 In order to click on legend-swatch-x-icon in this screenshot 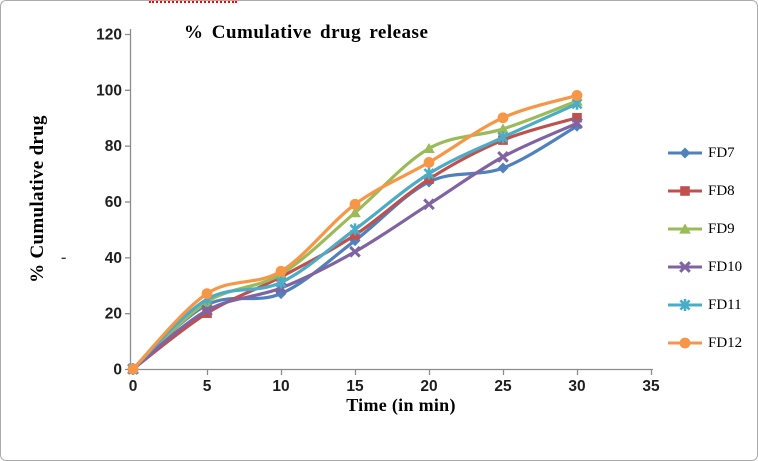, I will do `click(685, 267)`.